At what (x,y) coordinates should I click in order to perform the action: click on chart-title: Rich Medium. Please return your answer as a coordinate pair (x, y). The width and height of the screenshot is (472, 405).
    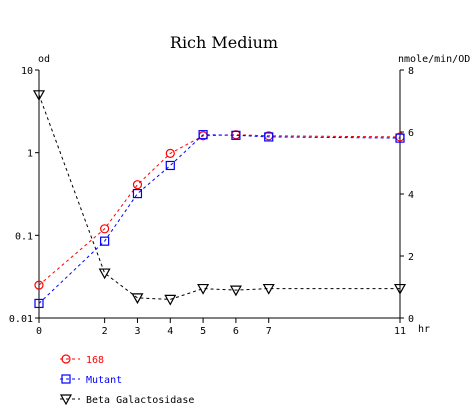
    Looking at the image, I should click on (224, 42).